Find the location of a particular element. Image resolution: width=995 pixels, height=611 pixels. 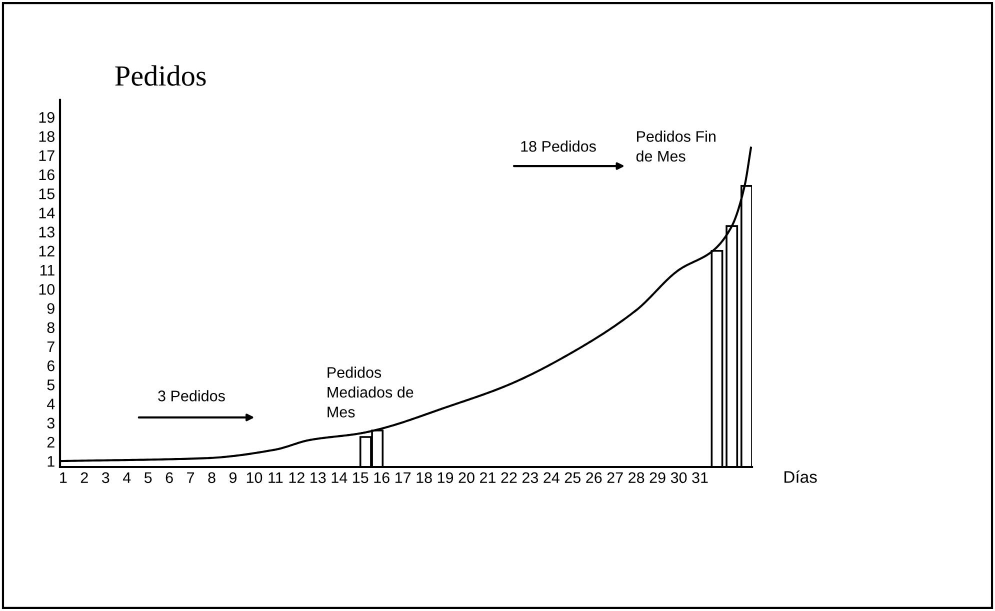

x-tick-label: 29 is located at coordinates (658, 478).